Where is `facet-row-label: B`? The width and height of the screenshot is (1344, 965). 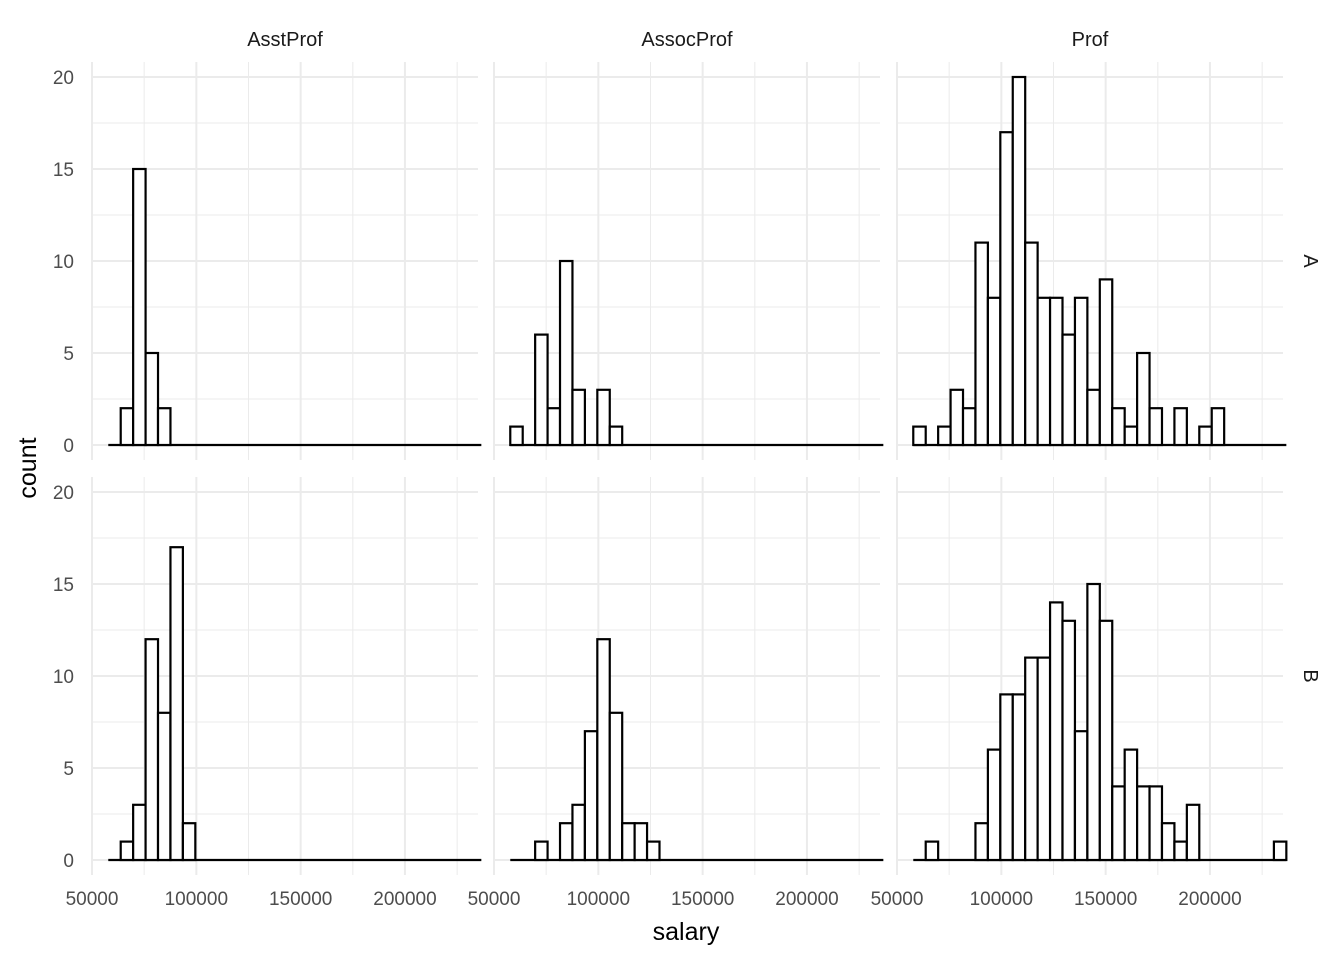
facet-row-label: B is located at coordinates (1310, 675).